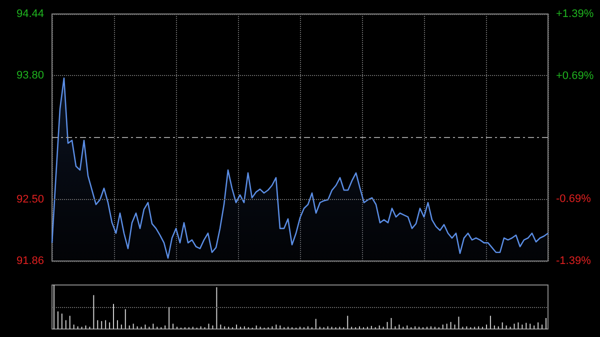  Describe the element at coordinates (575, 76) in the screenshot. I see `y2-tick-label: +0.69%` at that location.